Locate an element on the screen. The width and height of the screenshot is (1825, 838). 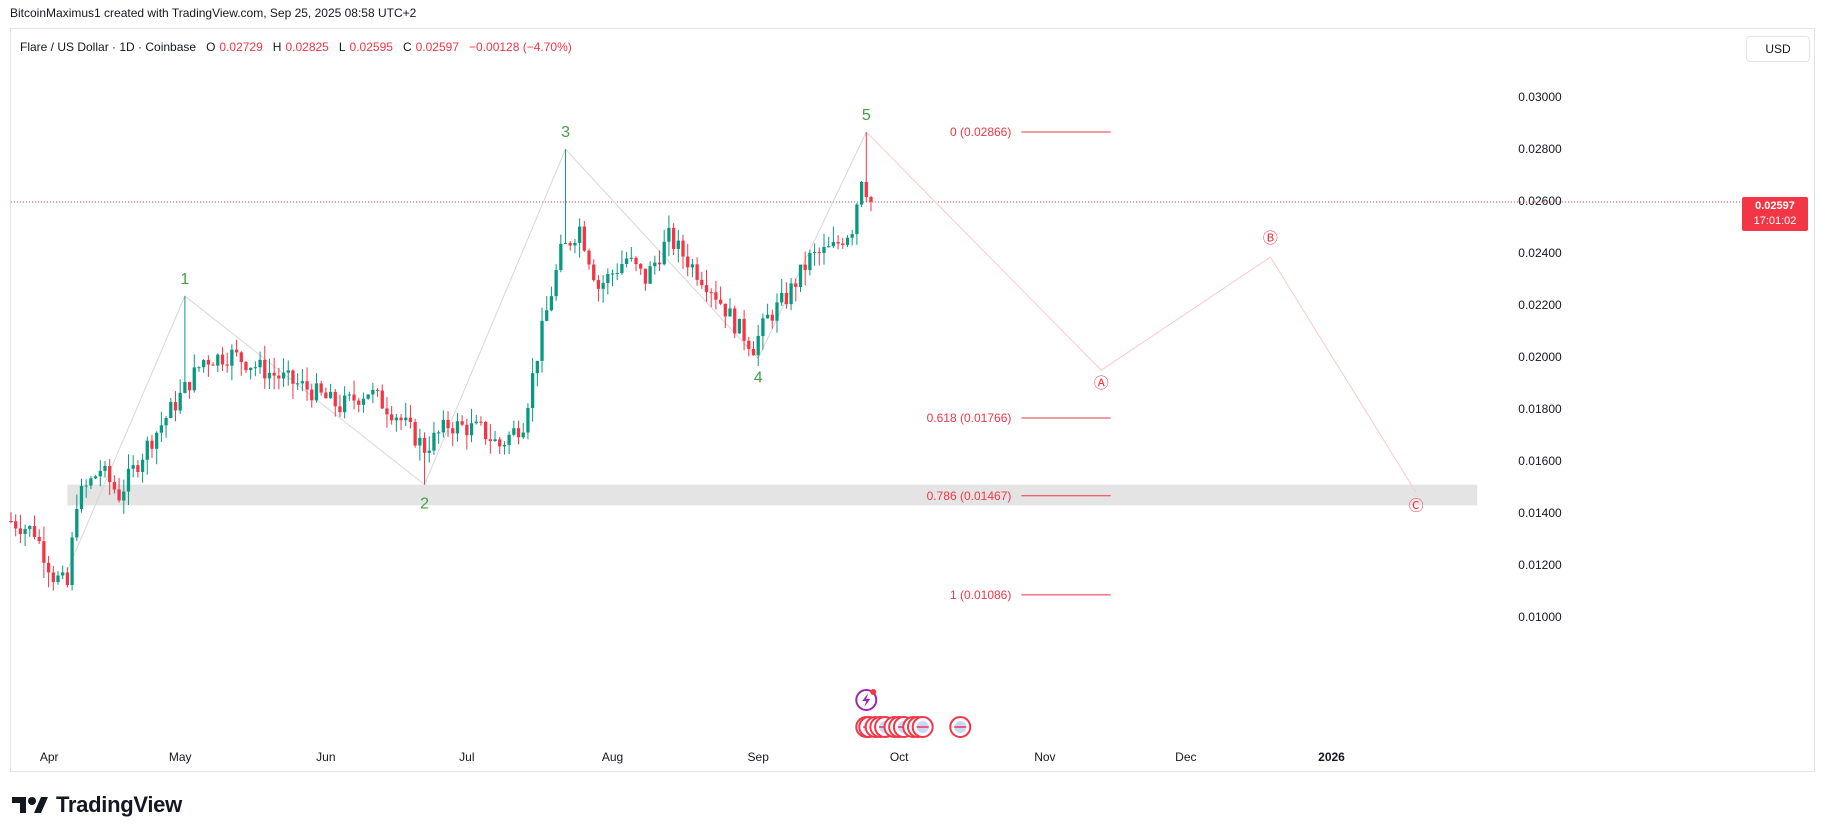
low-label: L is located at coordinates (342, 47).